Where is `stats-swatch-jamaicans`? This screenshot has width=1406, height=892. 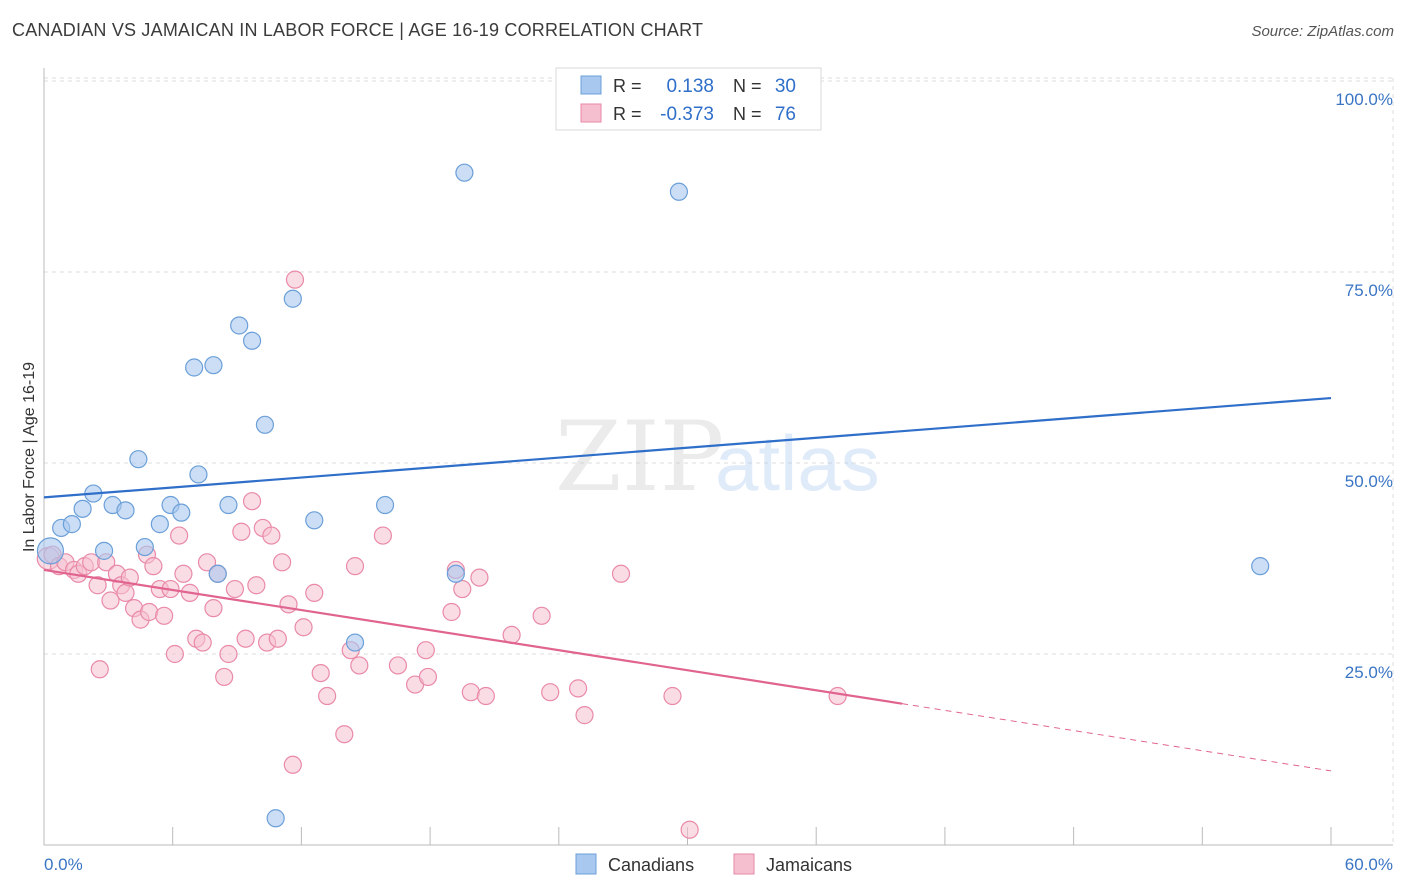 stats-swatch-jamaicans is located at coordinates (591, 113).